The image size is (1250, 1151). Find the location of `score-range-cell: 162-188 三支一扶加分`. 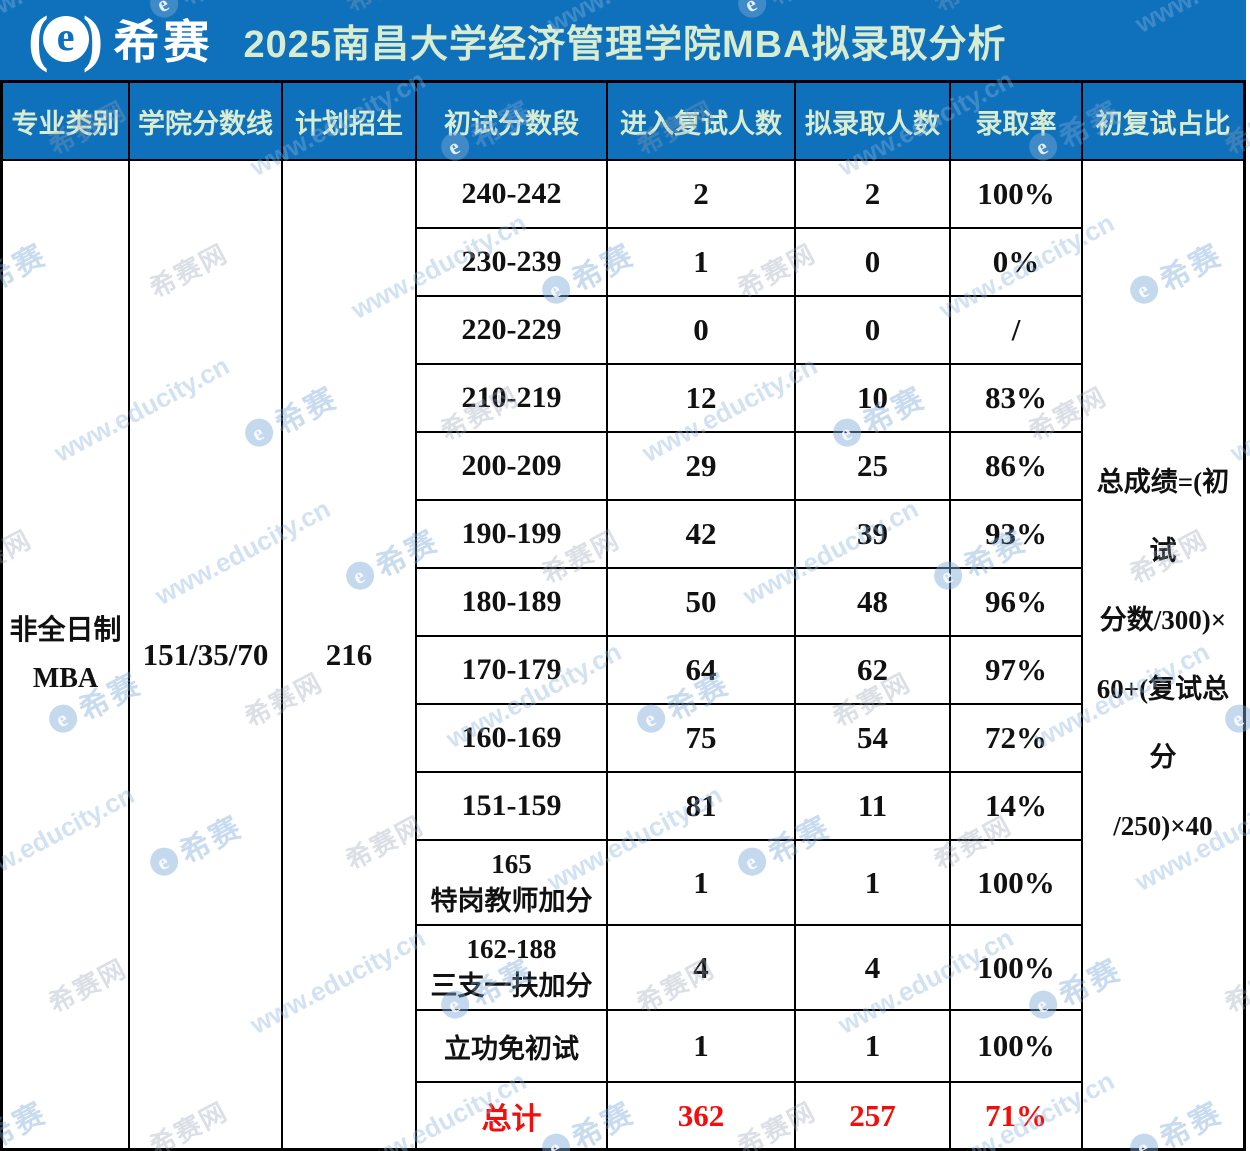

score-range-cell: 162-188 三支一扶加分 is located at coordinates (511, 967).